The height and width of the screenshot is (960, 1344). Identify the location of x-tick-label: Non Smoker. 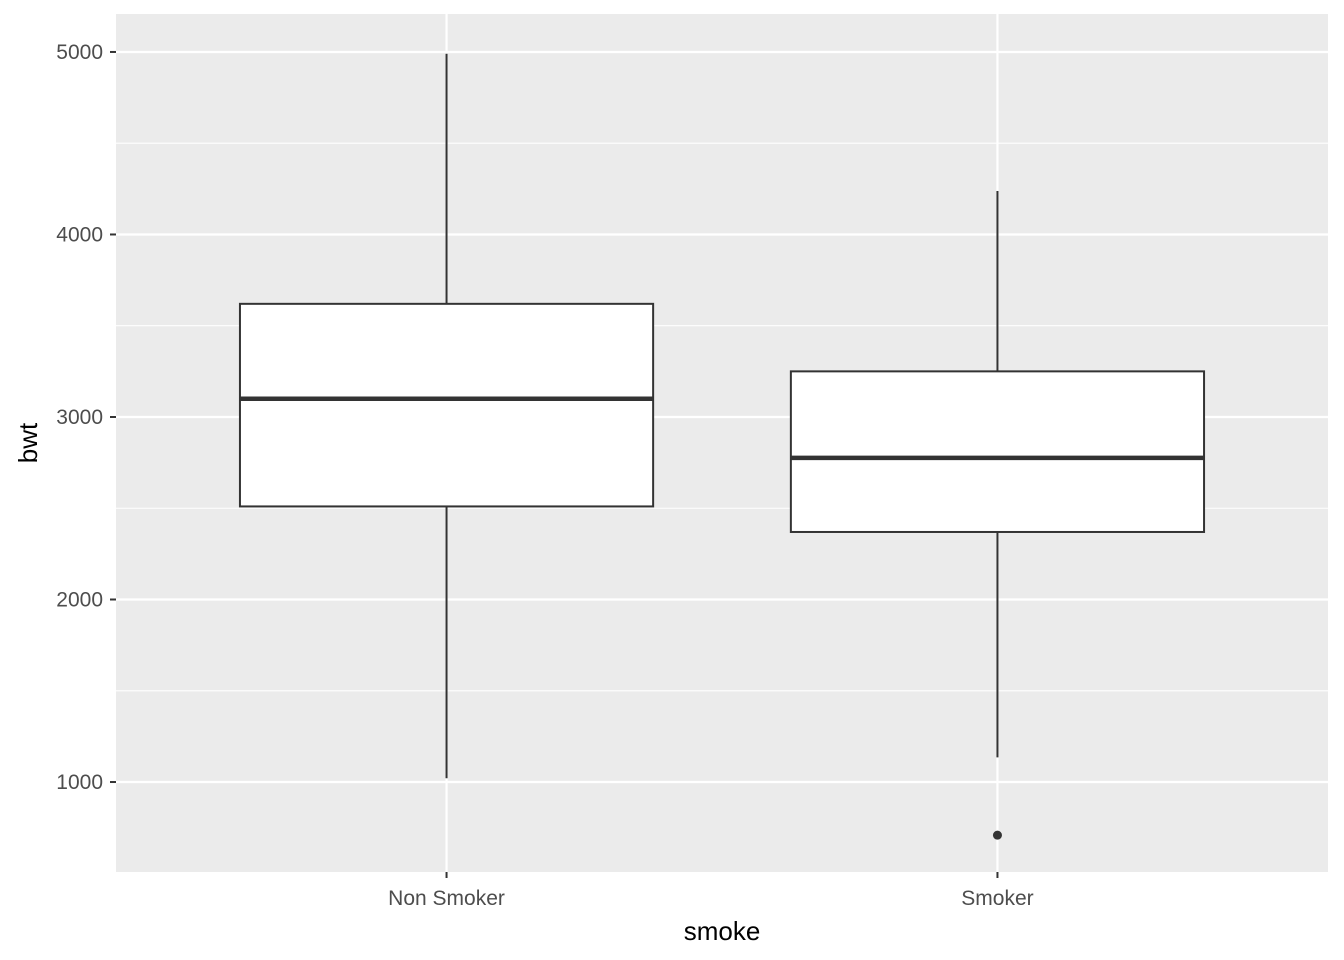
(446, 898).